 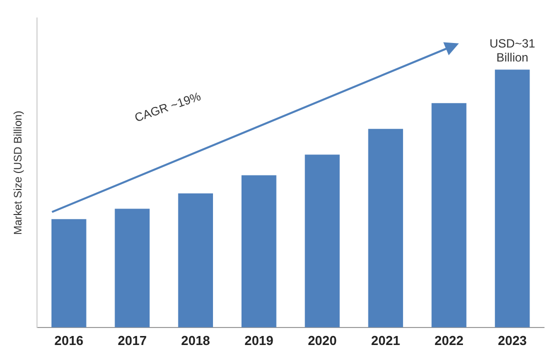 What do you see at coordinates (167, 107) in the screenshot?
I see `annotation: CAGR ~19%` at bounding box center [167, 107].